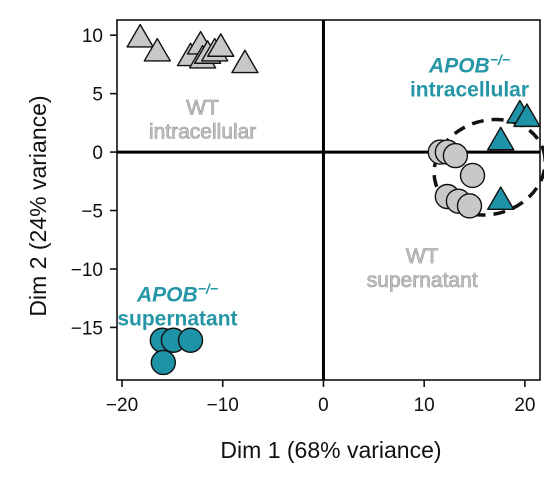 Image resolution: width=544 pixels, height=477 pixels. What do you see at coordinates (223, 405) in the screenshot?
I see `x-tick-label-2: −10` at bounding box center [223, 405].